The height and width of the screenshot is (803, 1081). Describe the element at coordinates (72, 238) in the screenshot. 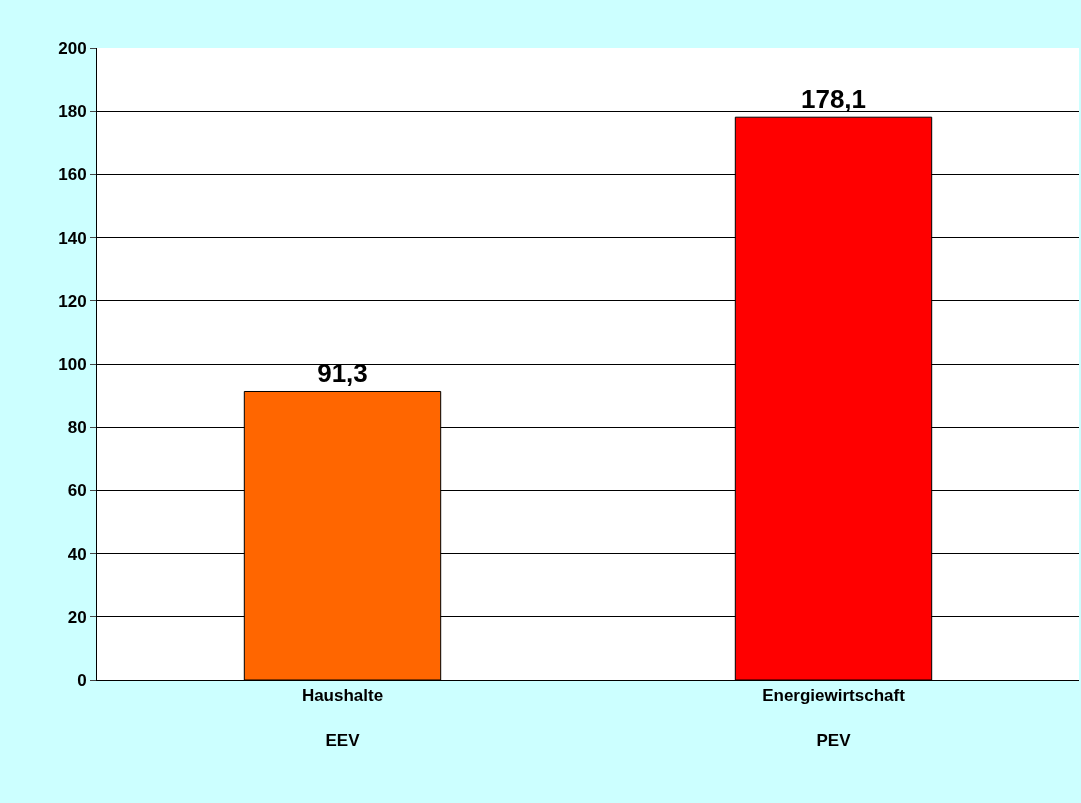

I see `y-tick-label: 140` at that location.